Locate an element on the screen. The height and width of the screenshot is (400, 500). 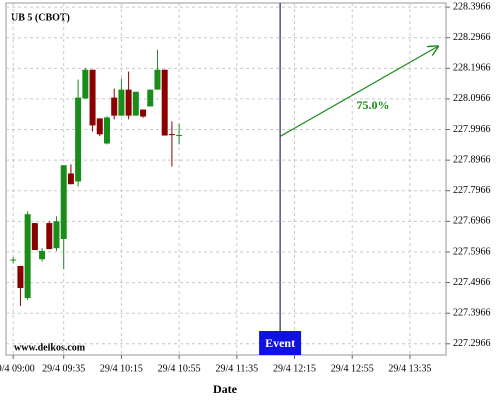
event-label: Event is located at coordinates (280, 343).